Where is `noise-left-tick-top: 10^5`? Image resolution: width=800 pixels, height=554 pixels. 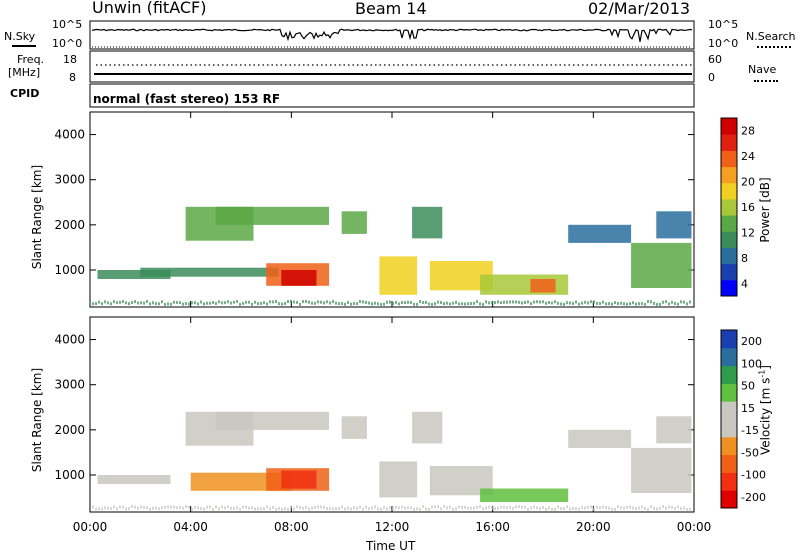
noise-left-tick-top: 10^5 is located at coordinates (67, 24).